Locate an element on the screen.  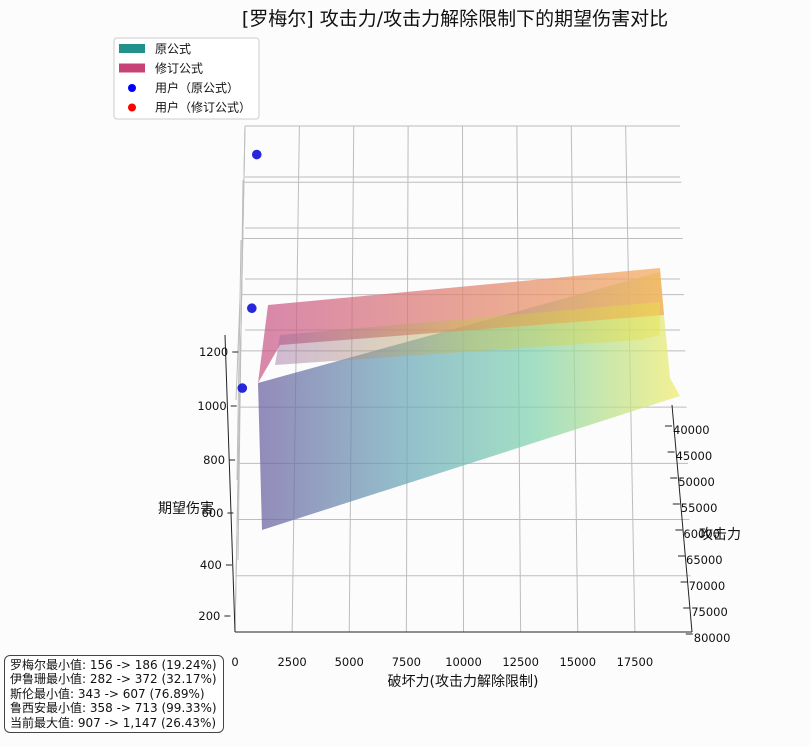
x-tick-label: 17500 is located at coordinates (635, 662).